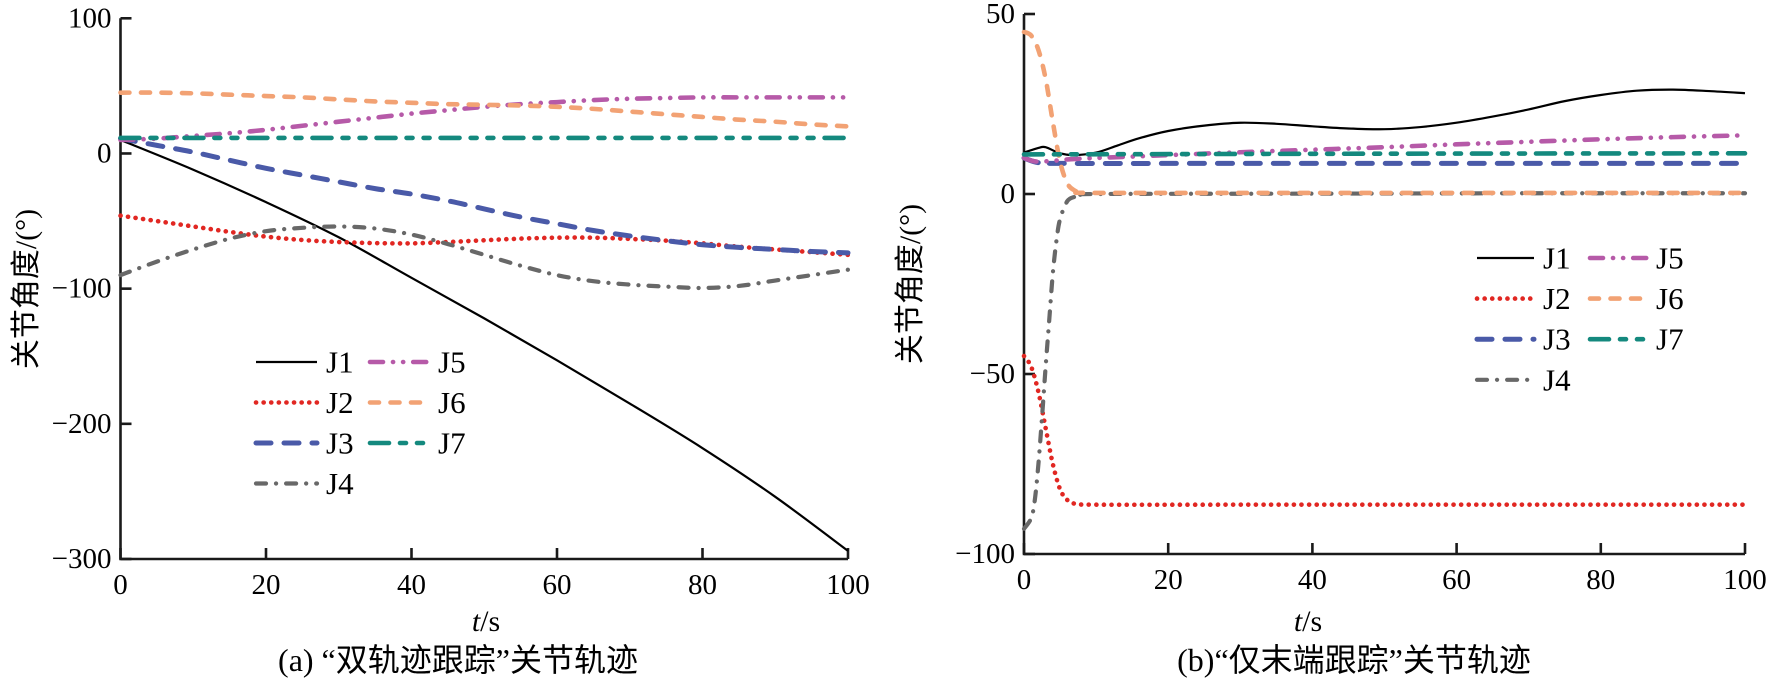 Image resolution: width=1769 pixels, height=686 pixels. What do you see at coordinates (1384, 122) in the screenshot?
I see `series-line-J1` at bounding box center [1384, 122].